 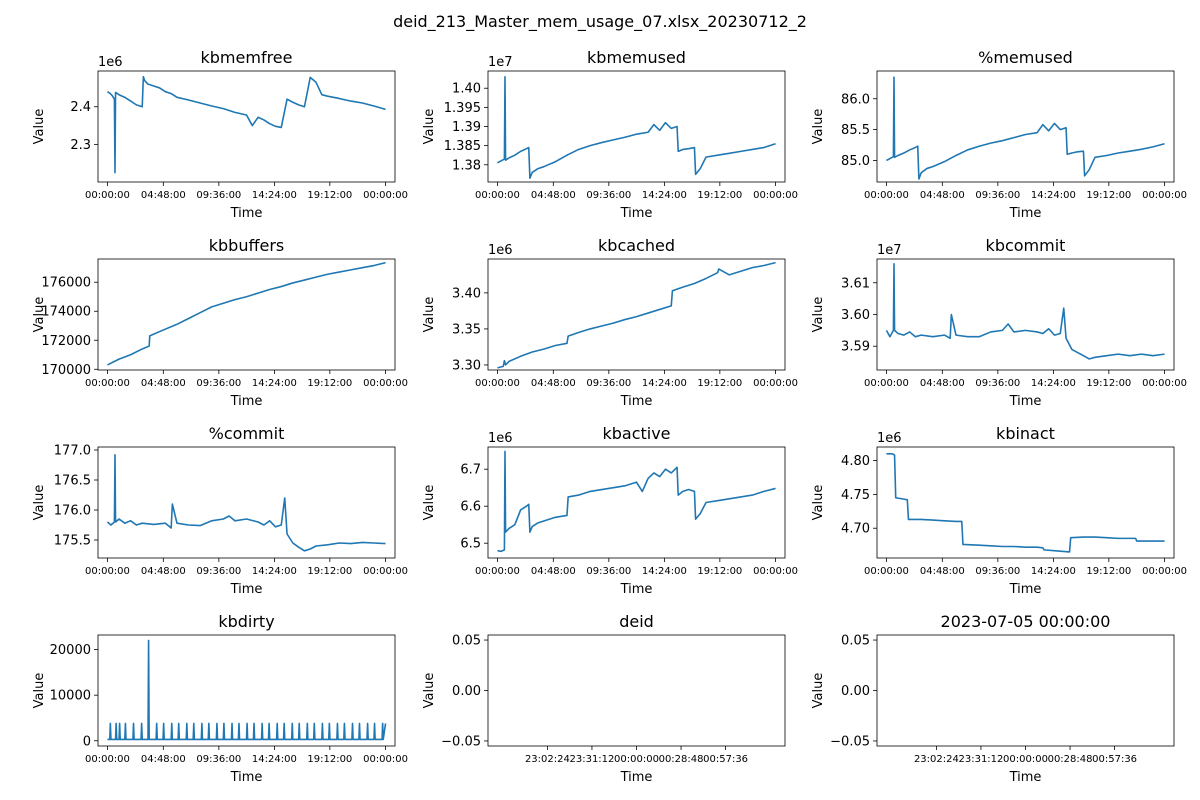 What do you see at coordinates (1025, 433) in the screenshot?
I see `subplot-title: kbinact` at bounding box center [1025, 433].